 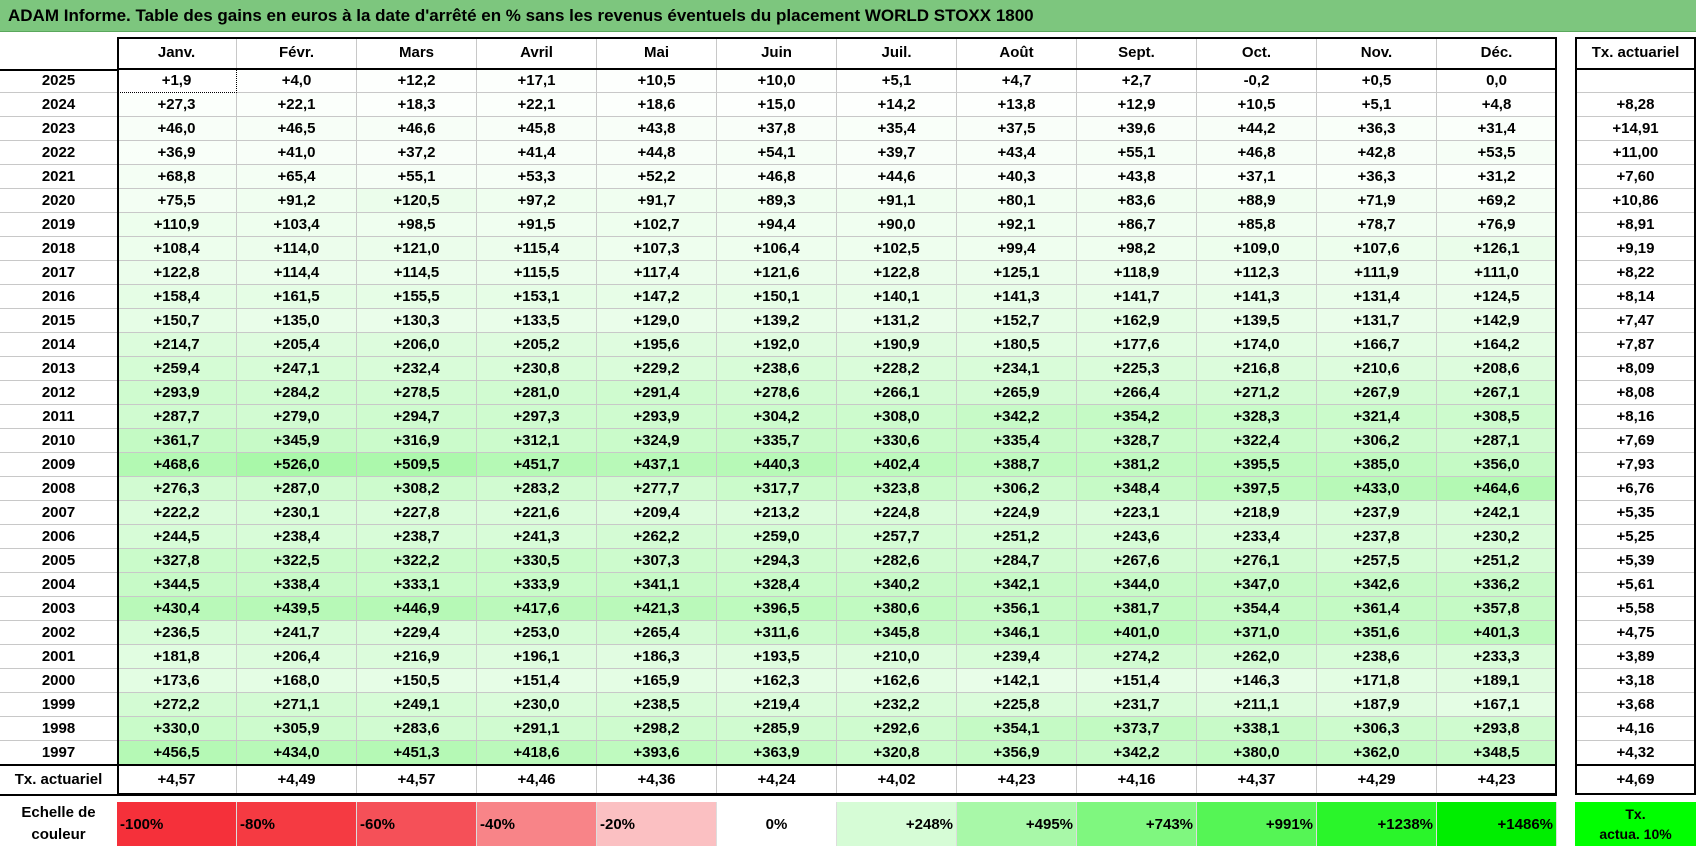 What do you see at coordinates (58, 465) in the screenshot?
I see `row-header-year: 2009` at bounding box center [58, 465].